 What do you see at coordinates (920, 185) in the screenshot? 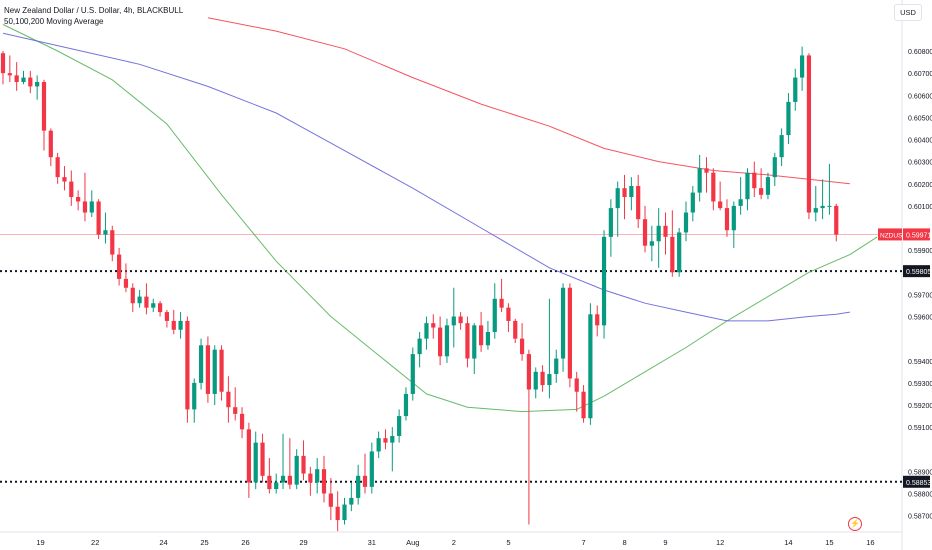
I see `y-tick-label: 0.60200` at bounding box center [920, 185].